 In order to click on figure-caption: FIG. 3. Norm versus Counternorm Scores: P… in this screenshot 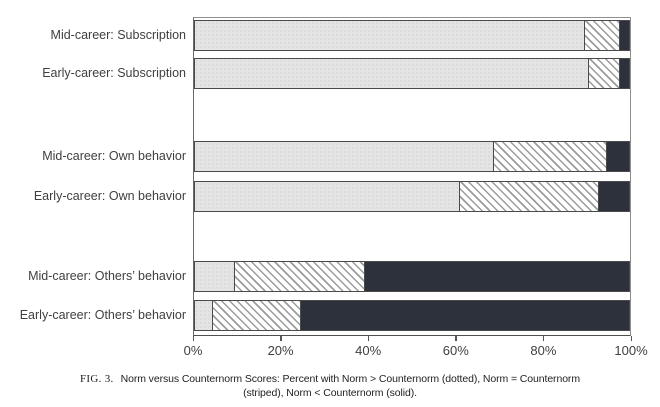, I will do `click(330, 386)`.